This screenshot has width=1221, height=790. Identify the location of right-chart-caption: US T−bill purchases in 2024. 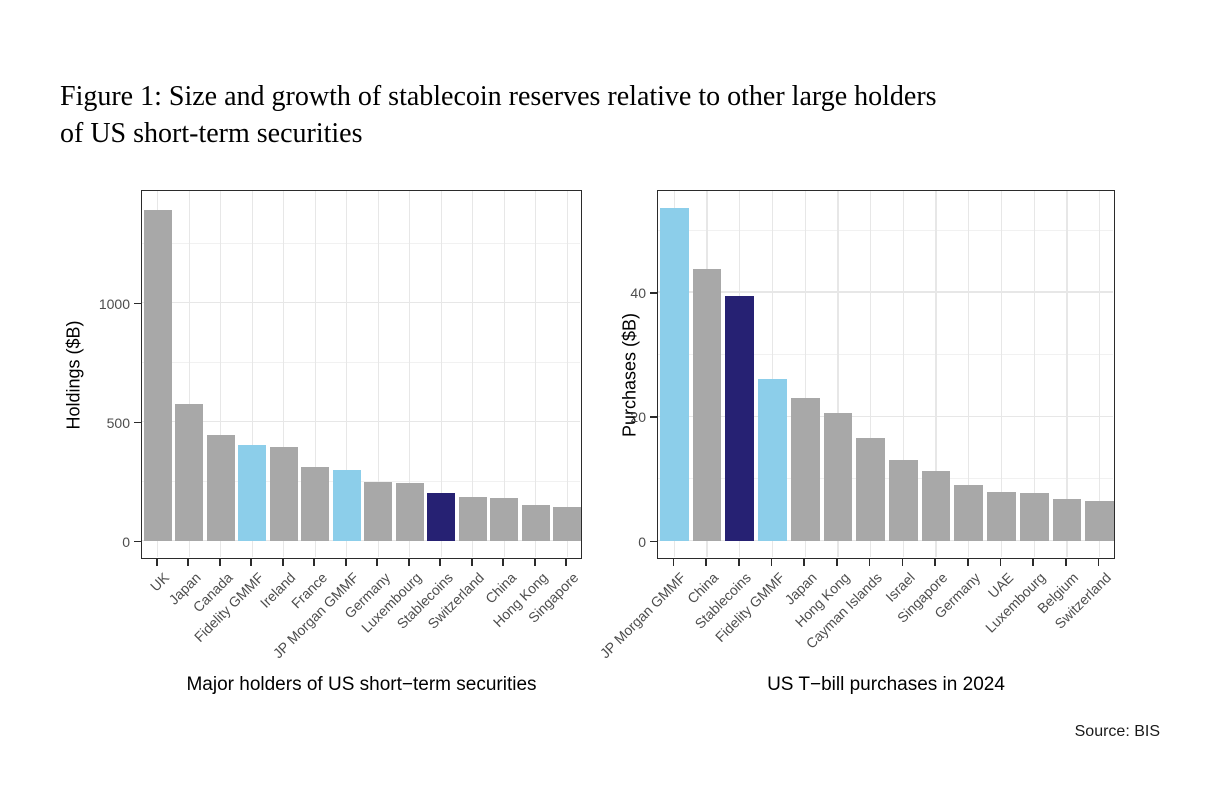
(886, 684).